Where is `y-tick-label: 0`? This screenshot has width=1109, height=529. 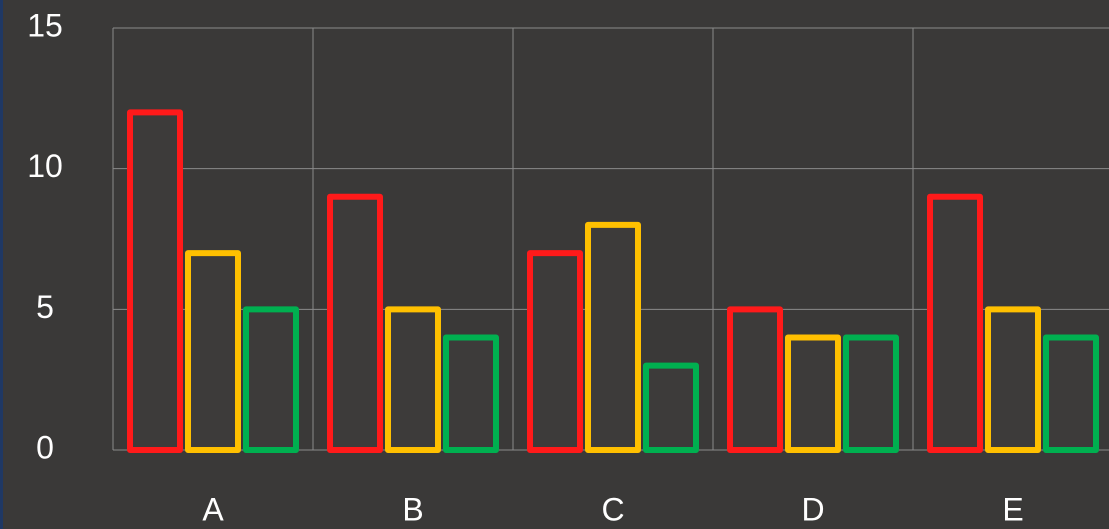
y-tick-label: 0 is located at coordinates (45, 447).